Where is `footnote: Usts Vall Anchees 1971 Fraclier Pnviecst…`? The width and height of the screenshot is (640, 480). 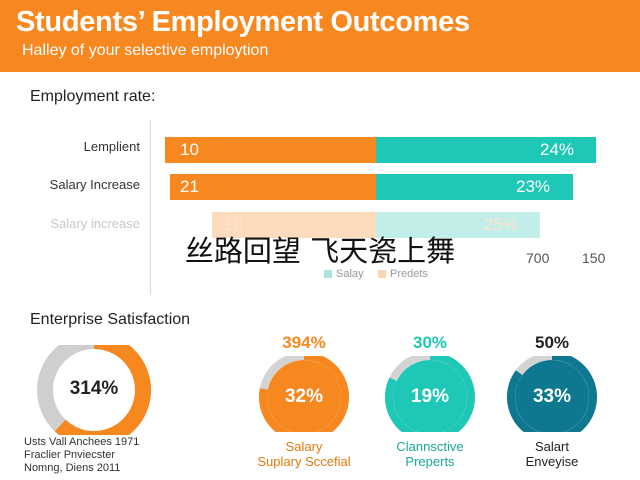
footnote: Usts Vall Anchees 1971 Fraclier Pnviecst… is located at coordinates (81, 455).